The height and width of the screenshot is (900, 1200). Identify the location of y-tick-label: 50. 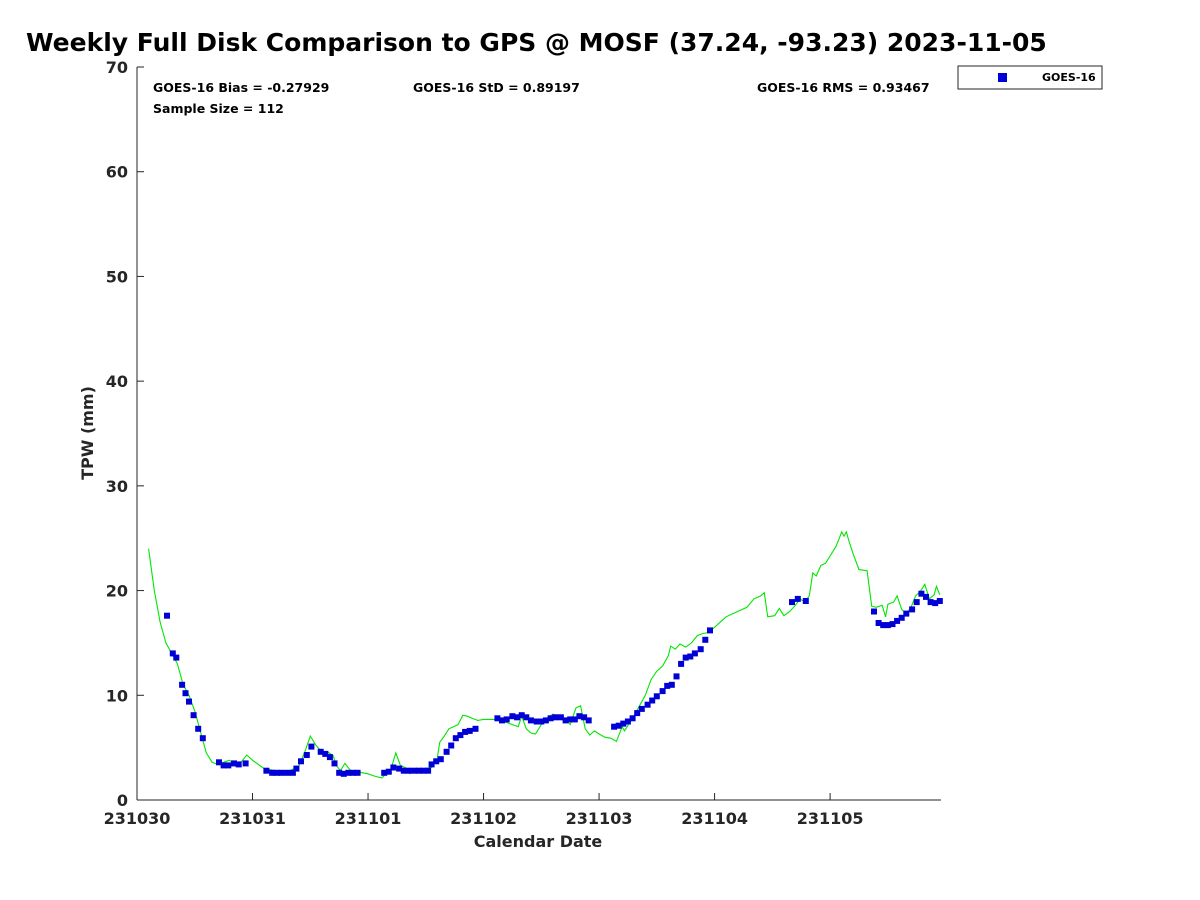
(117, 276).